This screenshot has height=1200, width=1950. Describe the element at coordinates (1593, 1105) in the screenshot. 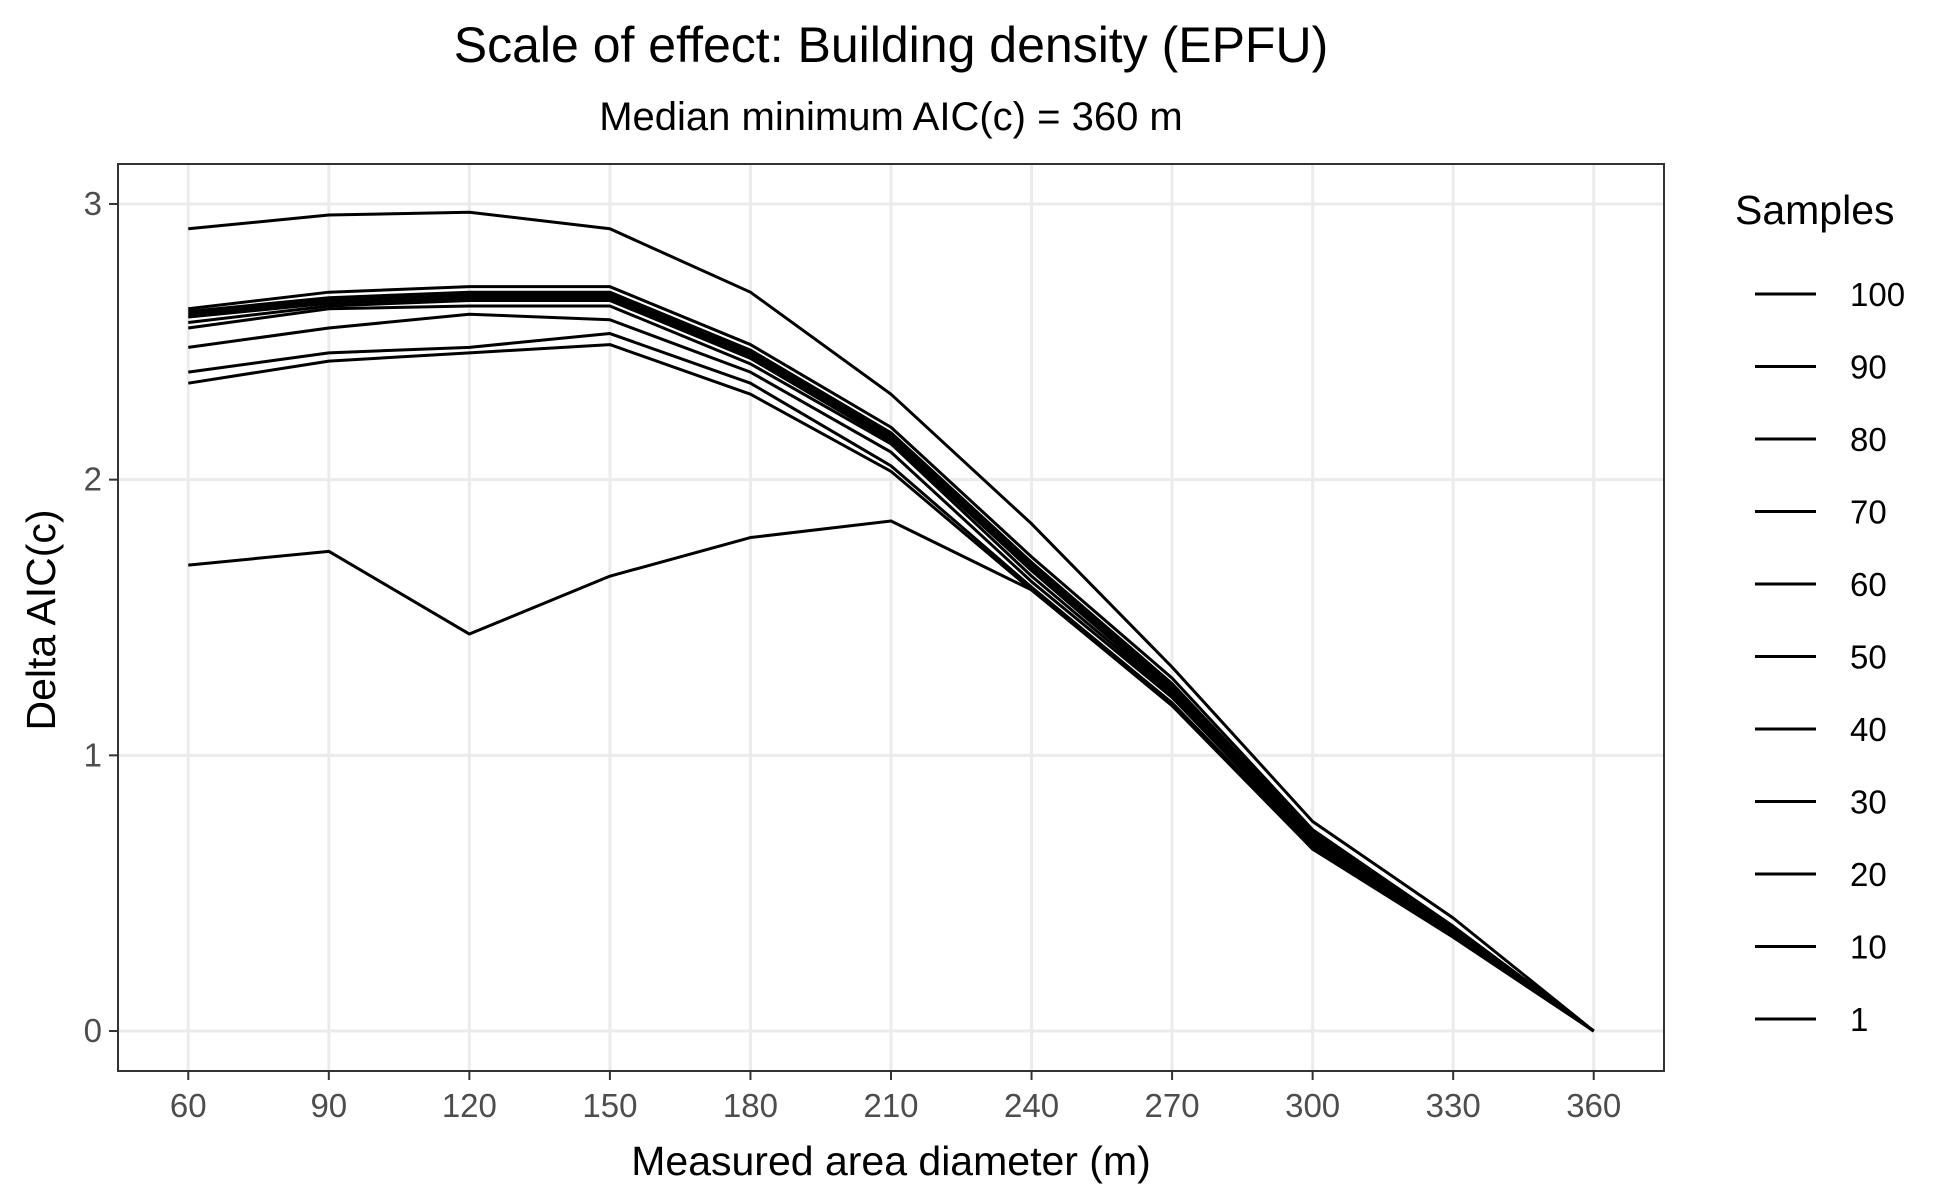

I see `x-tick-label: 360` at that location.